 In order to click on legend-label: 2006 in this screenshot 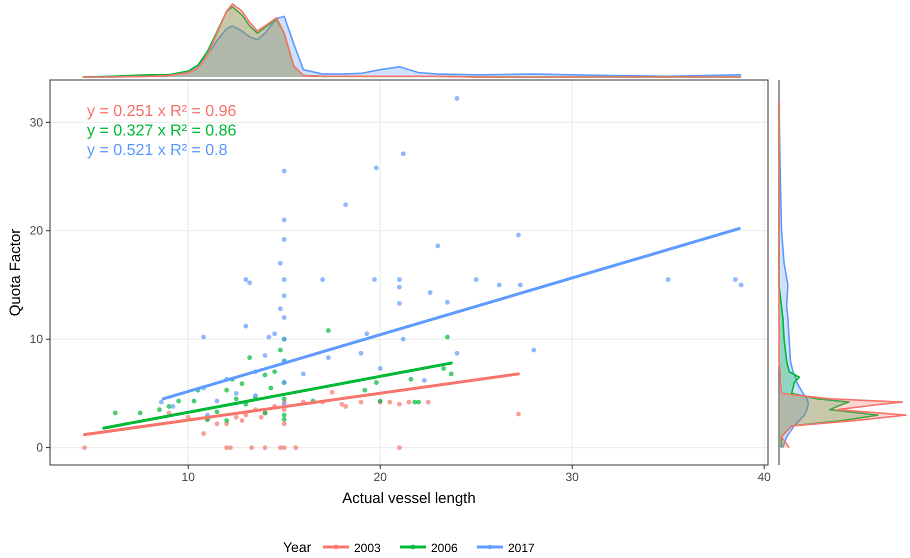, I will do `click(444, 548)`.